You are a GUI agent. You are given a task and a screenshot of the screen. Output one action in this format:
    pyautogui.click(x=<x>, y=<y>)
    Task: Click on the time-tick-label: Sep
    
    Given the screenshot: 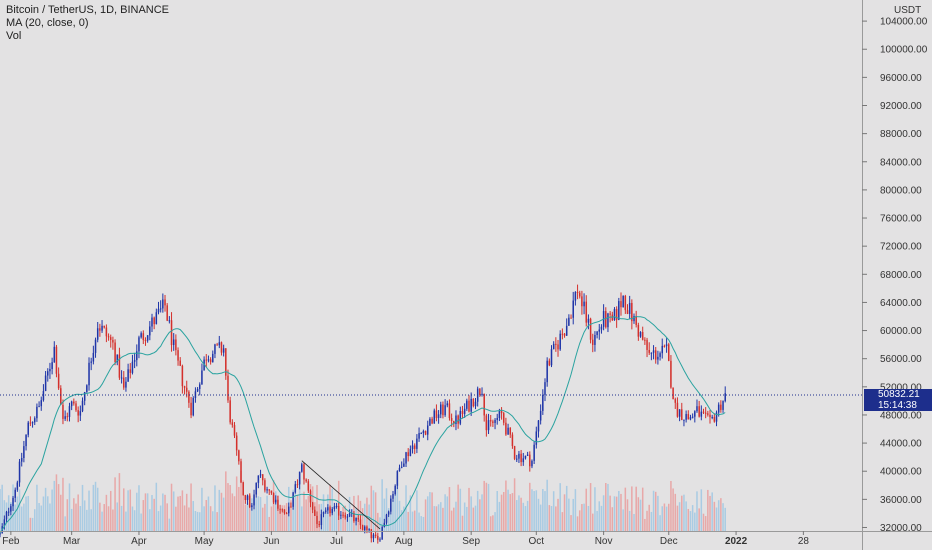 What is the action you would take?
    pyautogui.click(x=471, y=541)
    